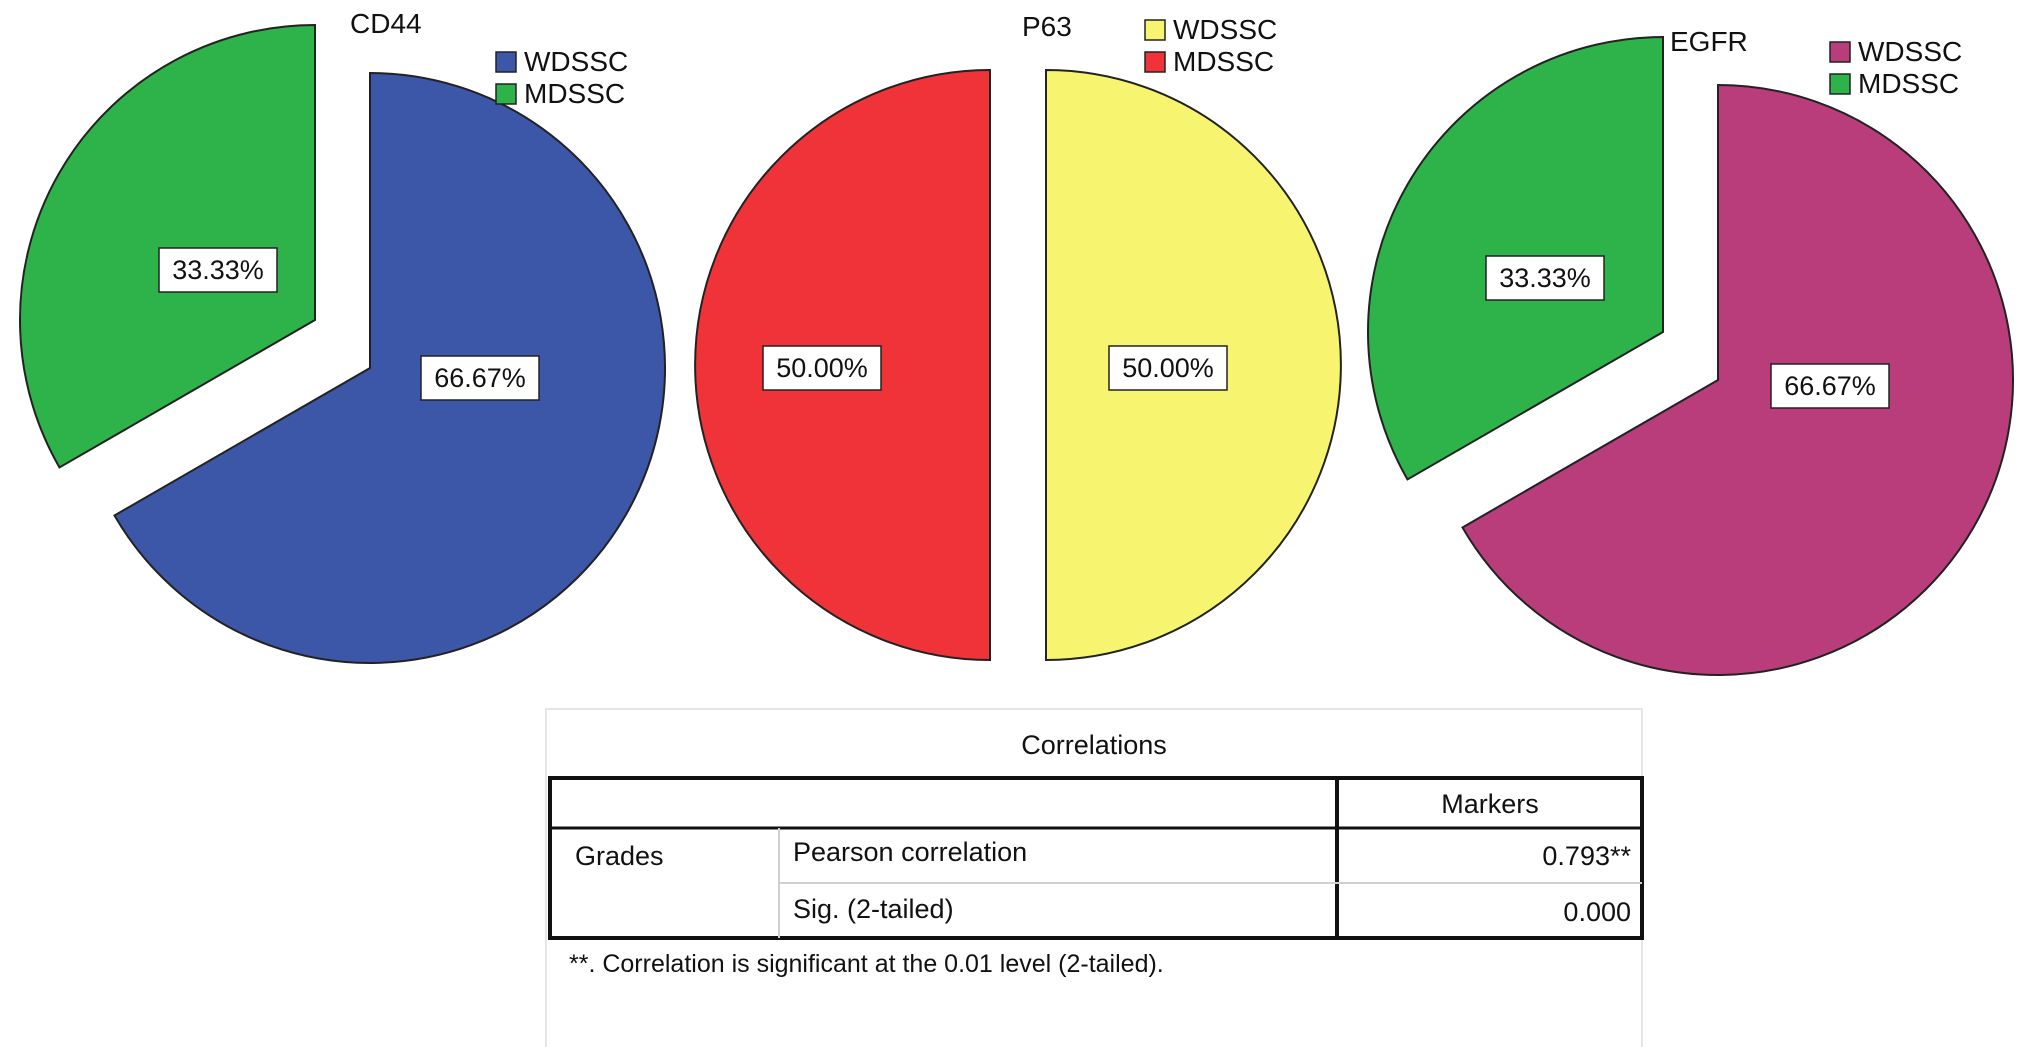  Describe the element at coordinates (386, 23) in the screenshot. I see `chart-title-0: CD44` at that location.